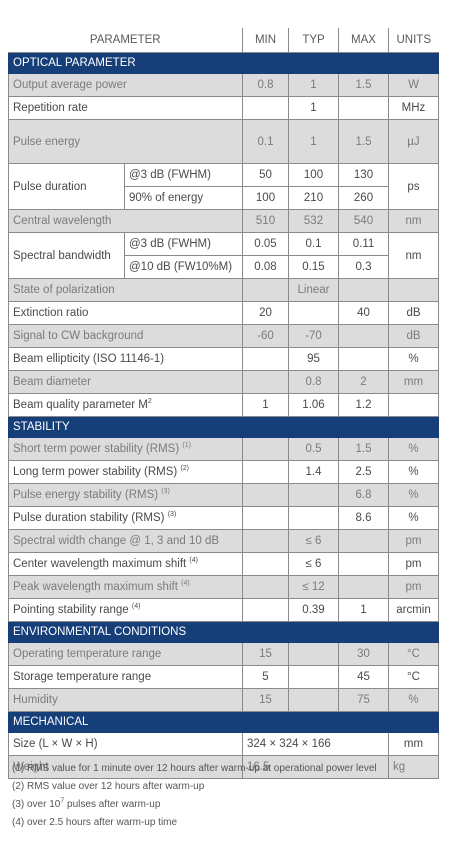 The height and width of the screenshot is (850, 461). I want to click on header-row: PARAMETER MIN TYP MAX UNITS, so click(223, 40).